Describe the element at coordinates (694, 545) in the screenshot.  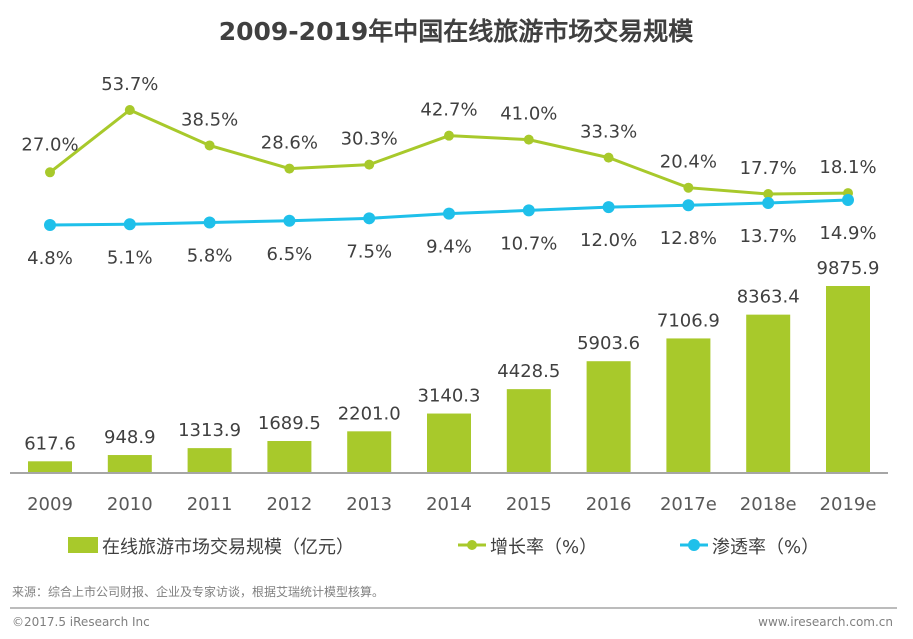
I see `legend-penetration-marker` at that location.